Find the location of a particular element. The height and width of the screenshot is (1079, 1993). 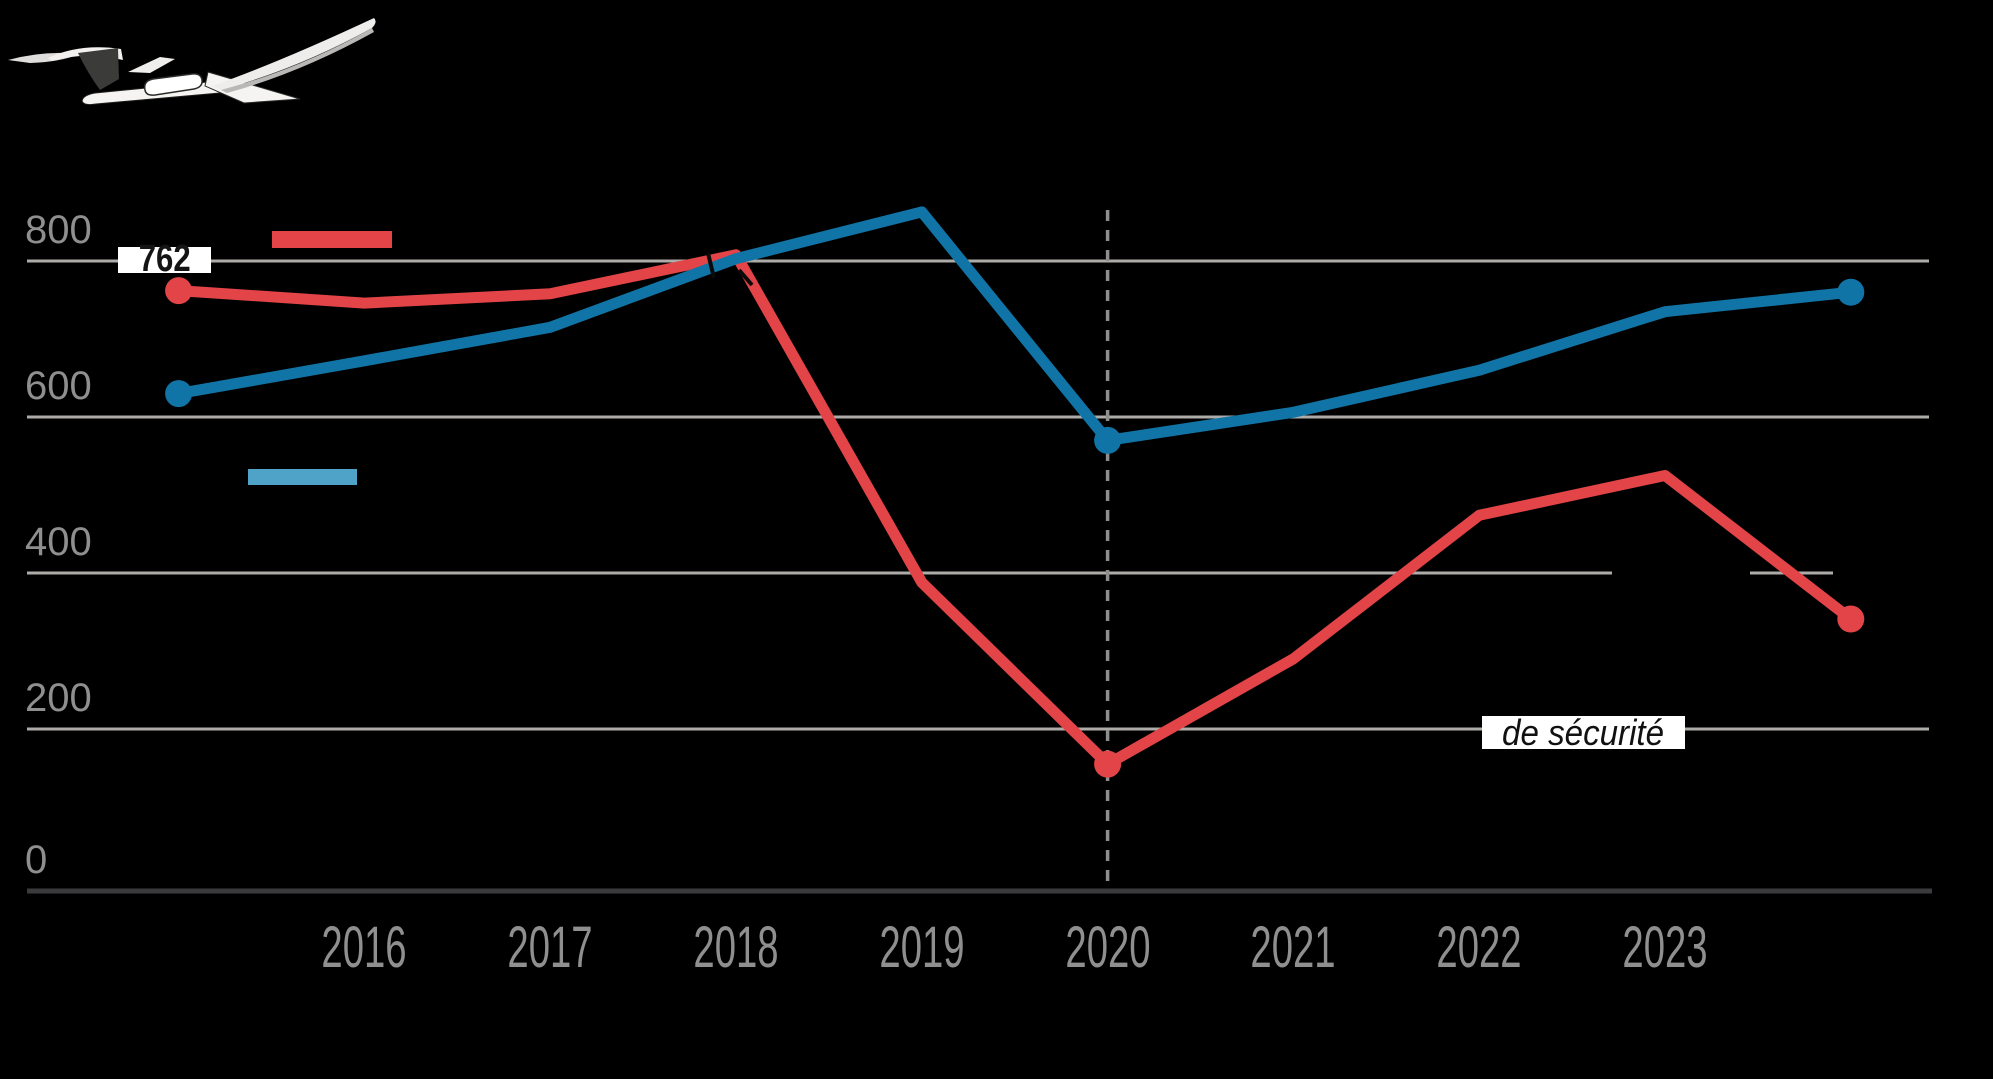

x-axis-label-2018: 2018 is located at coordinates (736, 947).